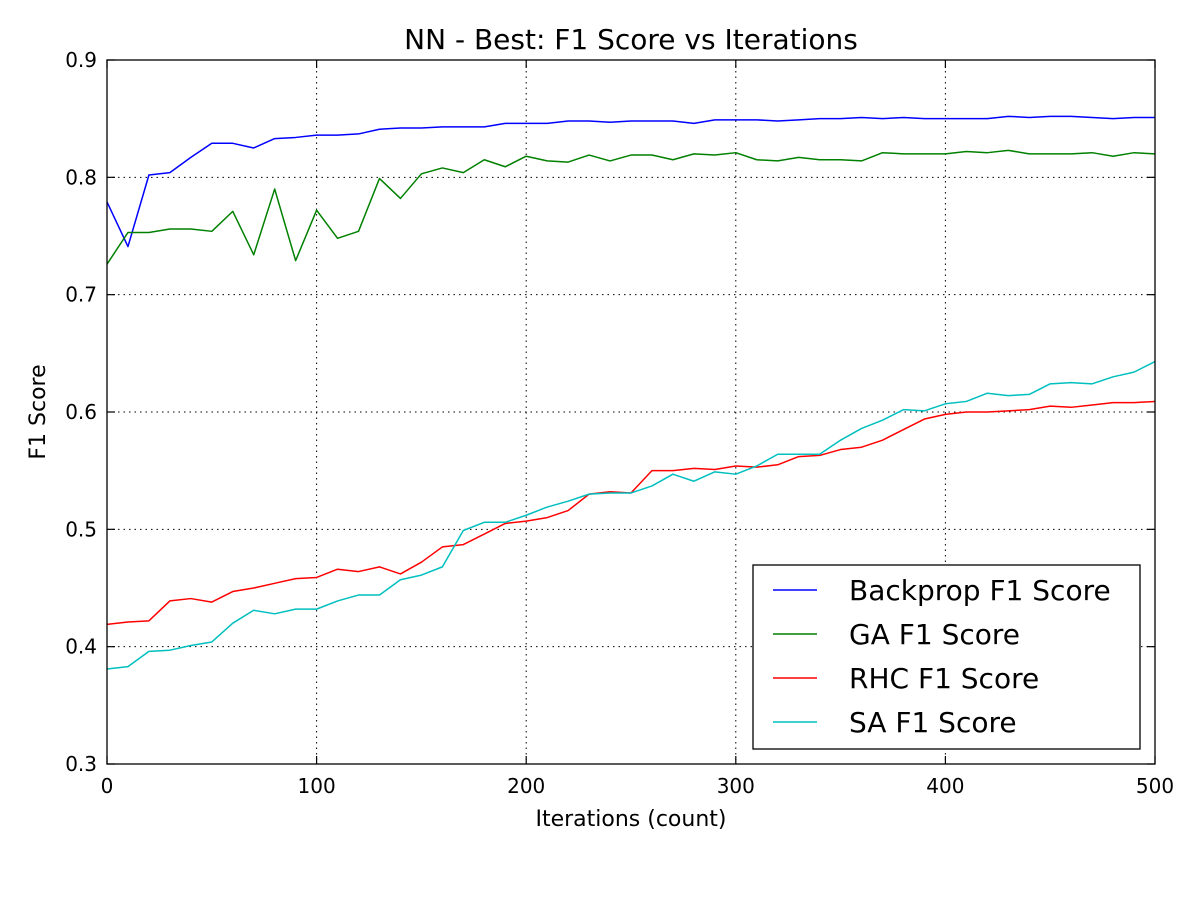  I want to click on x-tick-label: 0, so click(107, 786).